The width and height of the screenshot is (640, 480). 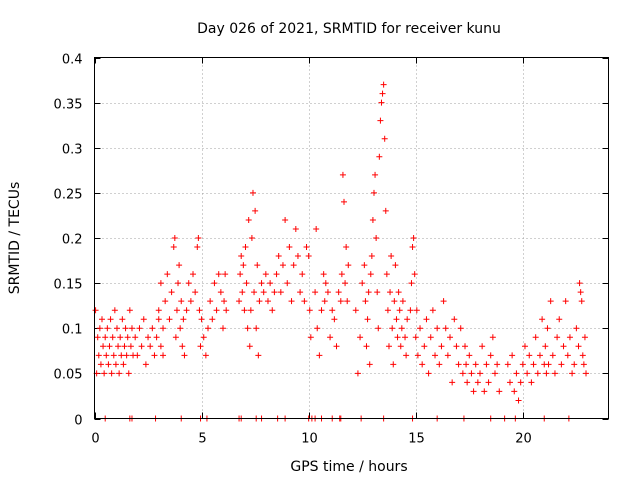 I want to click on x-tick-label: 5, so click(x=202, y=439).